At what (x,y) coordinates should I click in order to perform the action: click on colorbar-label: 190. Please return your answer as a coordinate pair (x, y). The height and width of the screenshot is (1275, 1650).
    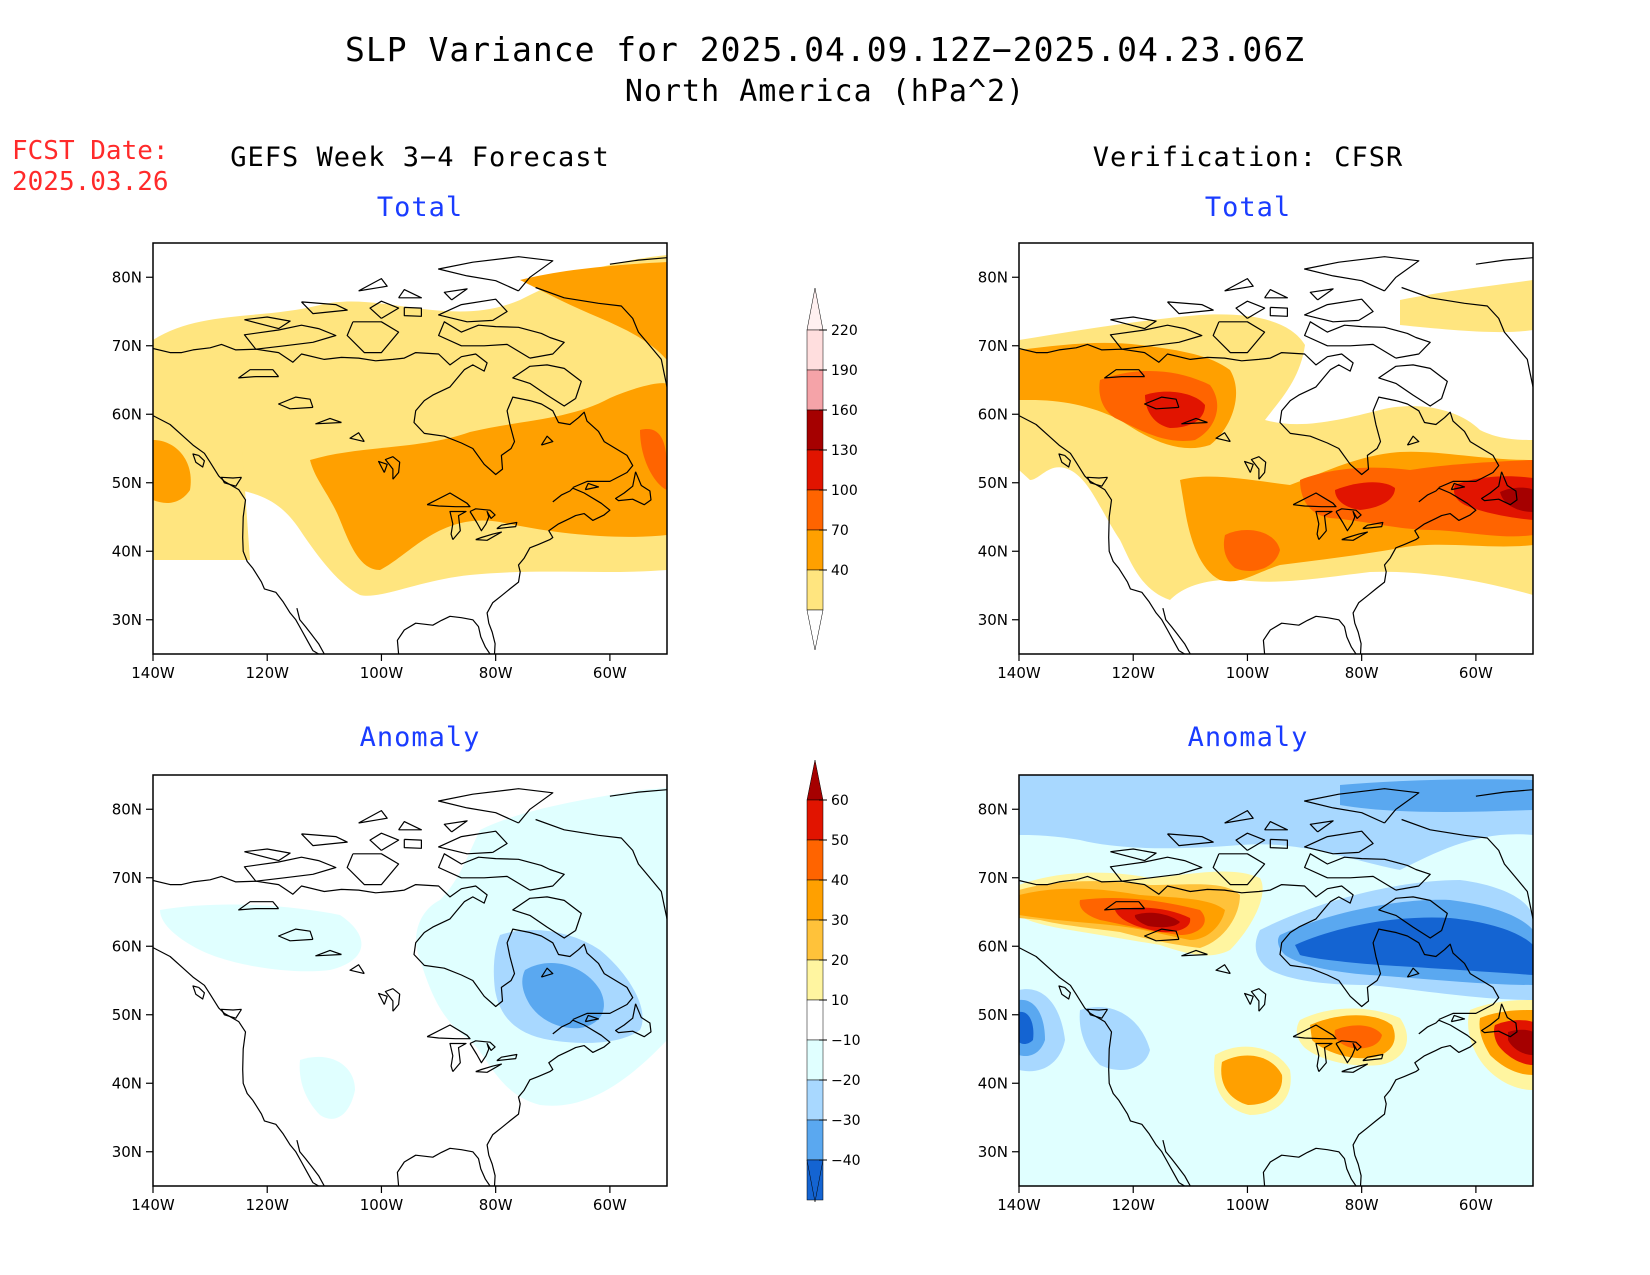
    Looking at the image, I should click on (844, 371).